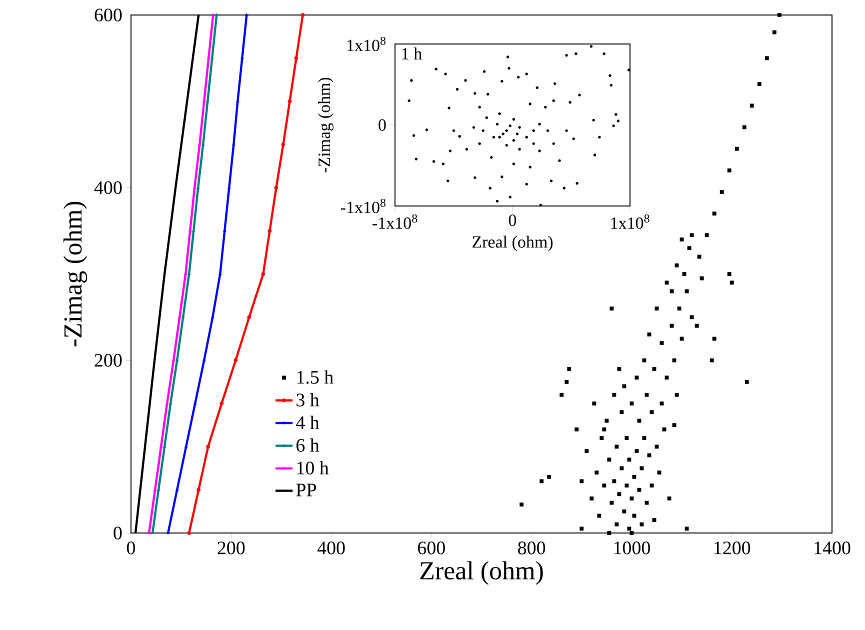 This screenshot has width=865, height=630. What do you see at coordinates (395, 221) in the screenshot?
I see `x-tick-label: -1x10$^{8}$` at bounding box center [395, 221].